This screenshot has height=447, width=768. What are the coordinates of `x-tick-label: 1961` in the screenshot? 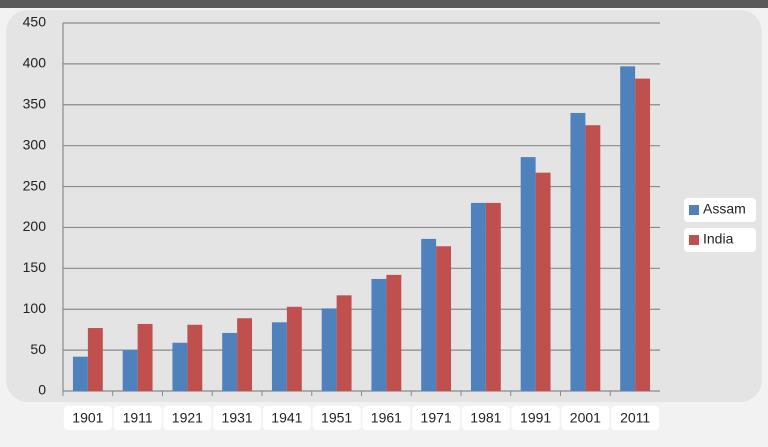 It's located at (386, 418).